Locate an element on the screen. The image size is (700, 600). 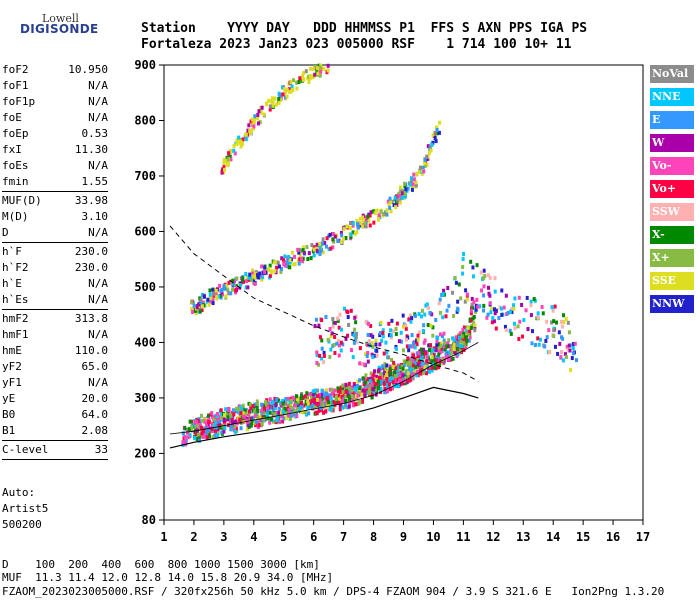
param-row: h`F2 230.0 is located at coordinates (55, 268).